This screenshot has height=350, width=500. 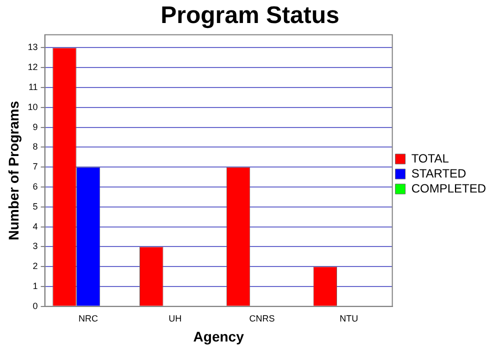 What do you see at coordinates (218, 336) in the screenshot?
I see `x-axis-title: Agency` at bounding box center [218, 336].